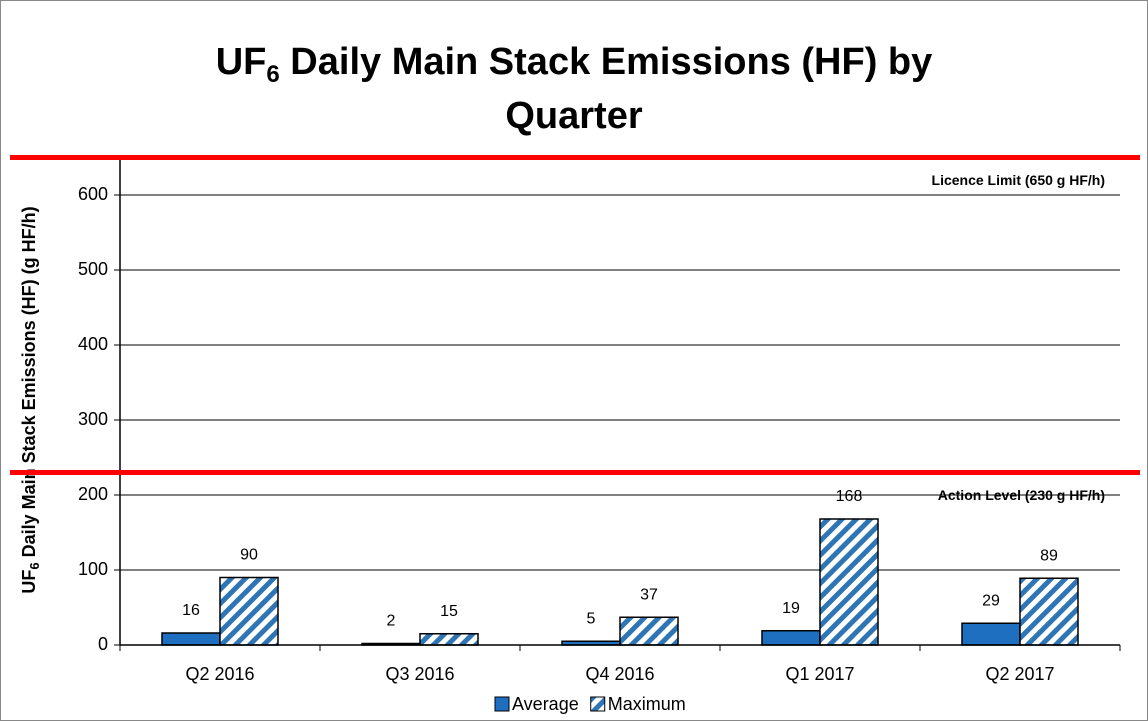 This screenshot has width=1148, height=721. What do you see at coordinates (391, 621) in the screenshot?
I see `value-label: 2` at bounding box center [391, 621].